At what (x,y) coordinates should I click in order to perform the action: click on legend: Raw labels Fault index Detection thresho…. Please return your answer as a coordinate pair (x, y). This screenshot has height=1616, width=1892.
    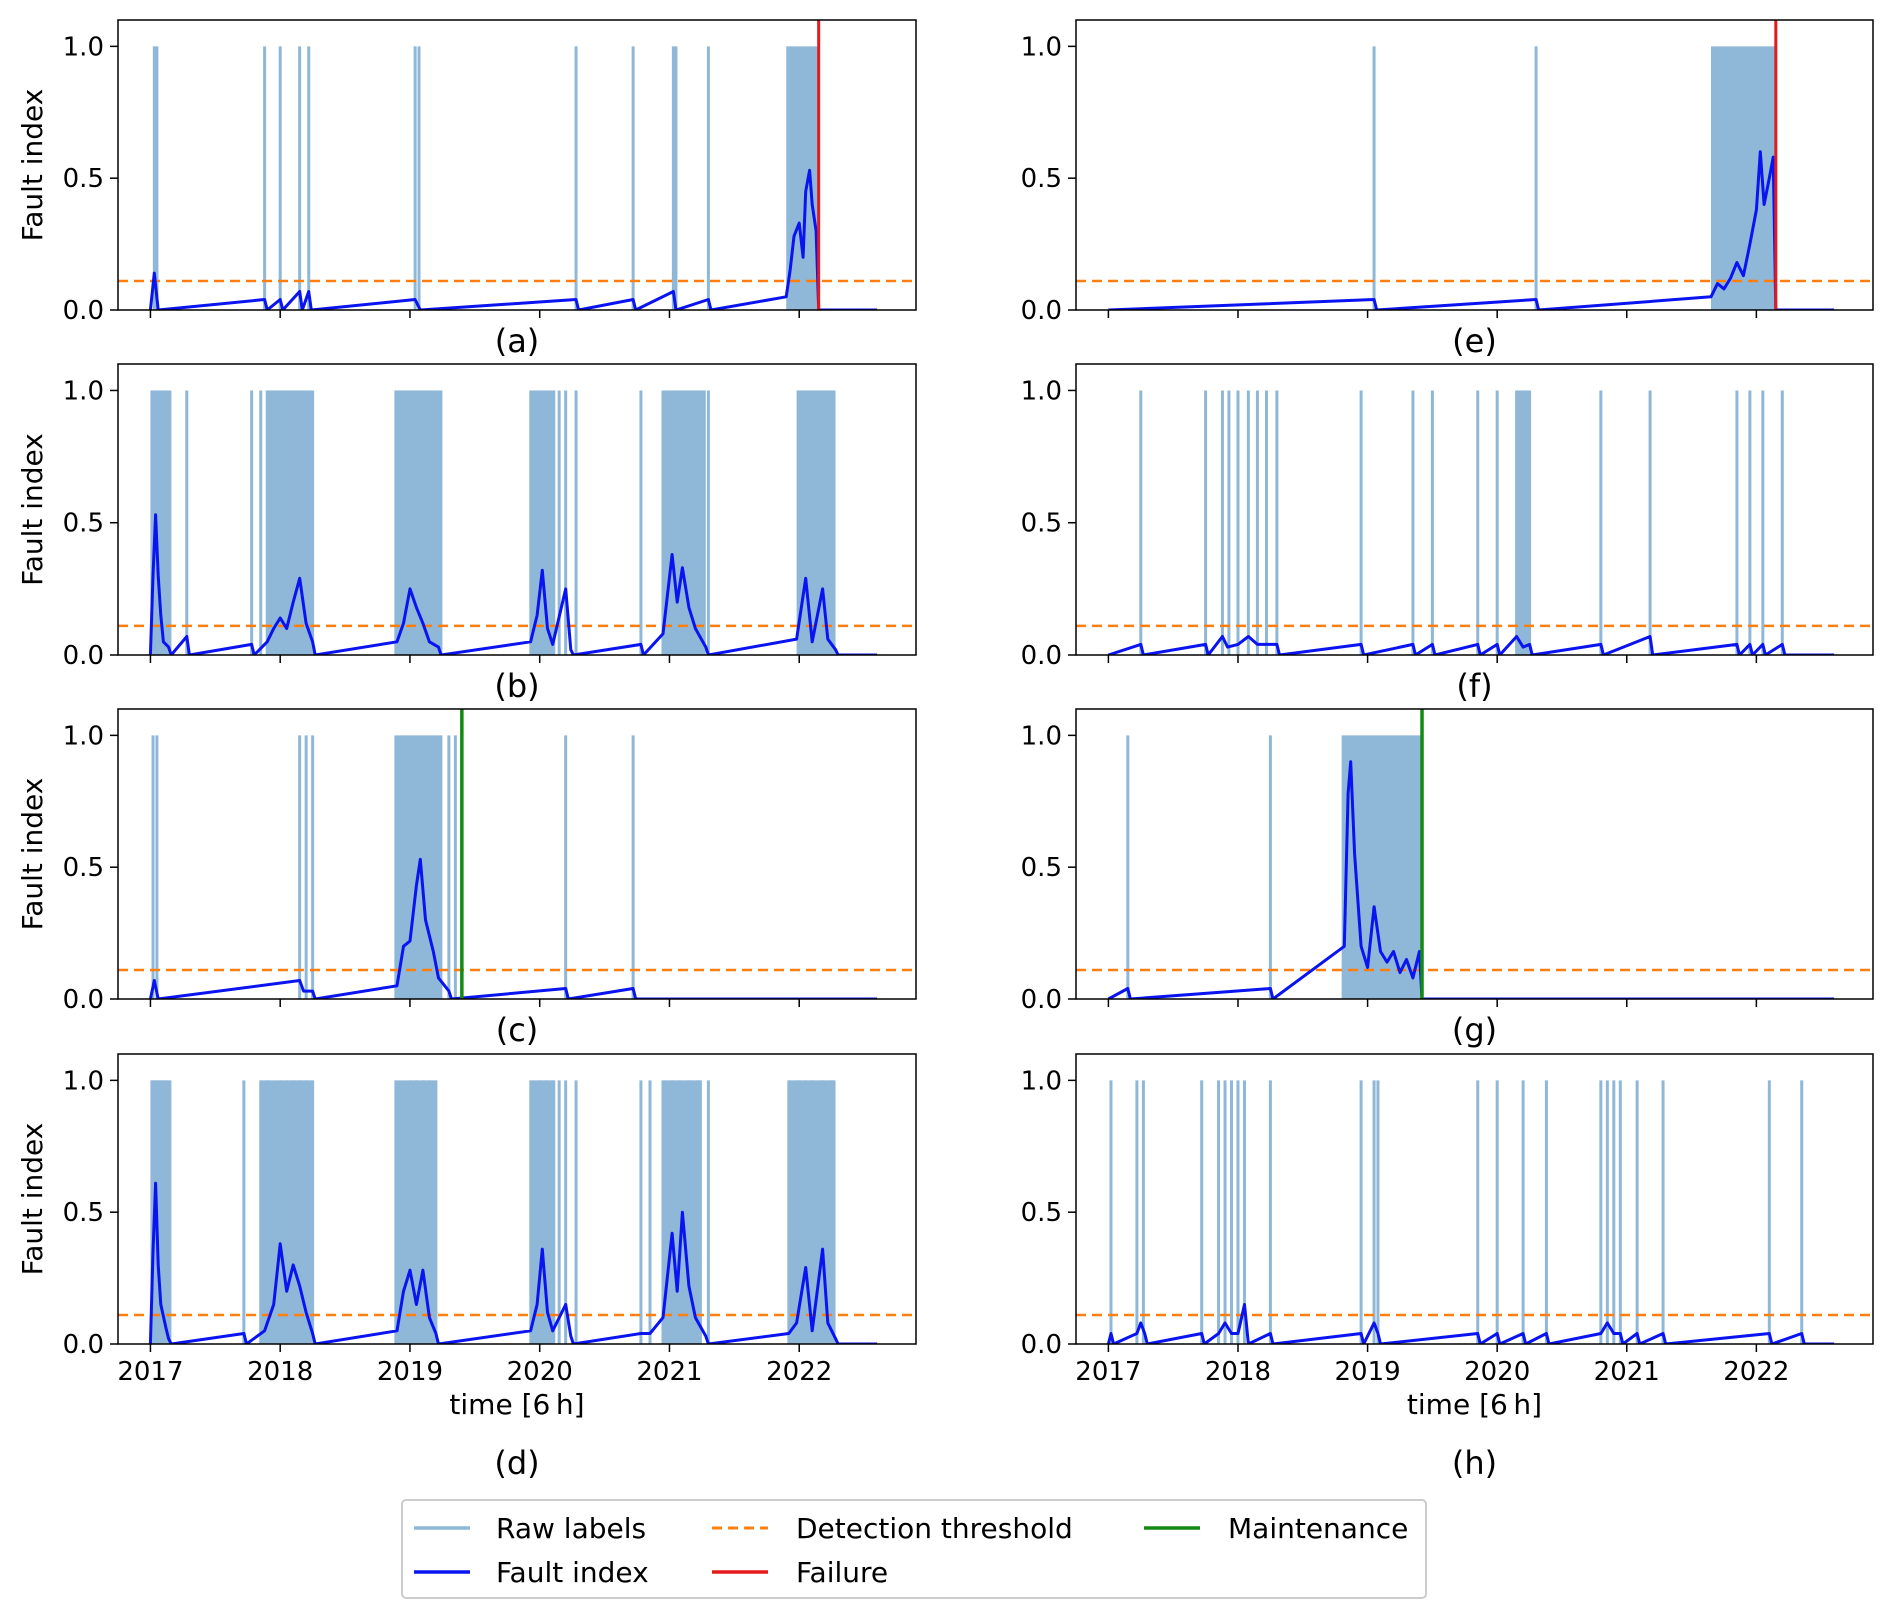
    Looking at the image, I should click on (914, 1549).